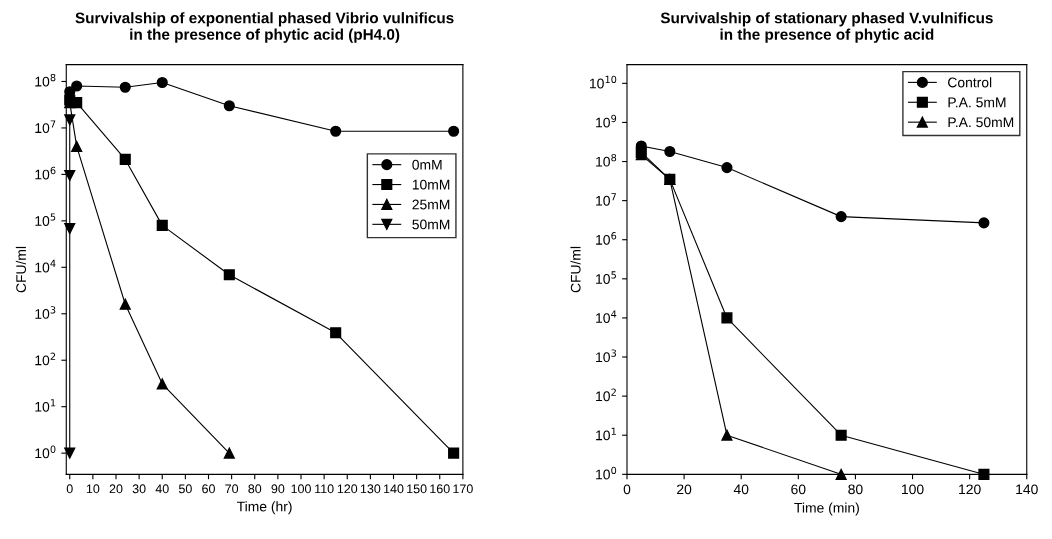 This screenshot has width=1052, height=539. What do you see at coordinates (264, 508) in the screenshot?
I see `x-axis-title: Time (hr)` at bounding box center [264, 508].